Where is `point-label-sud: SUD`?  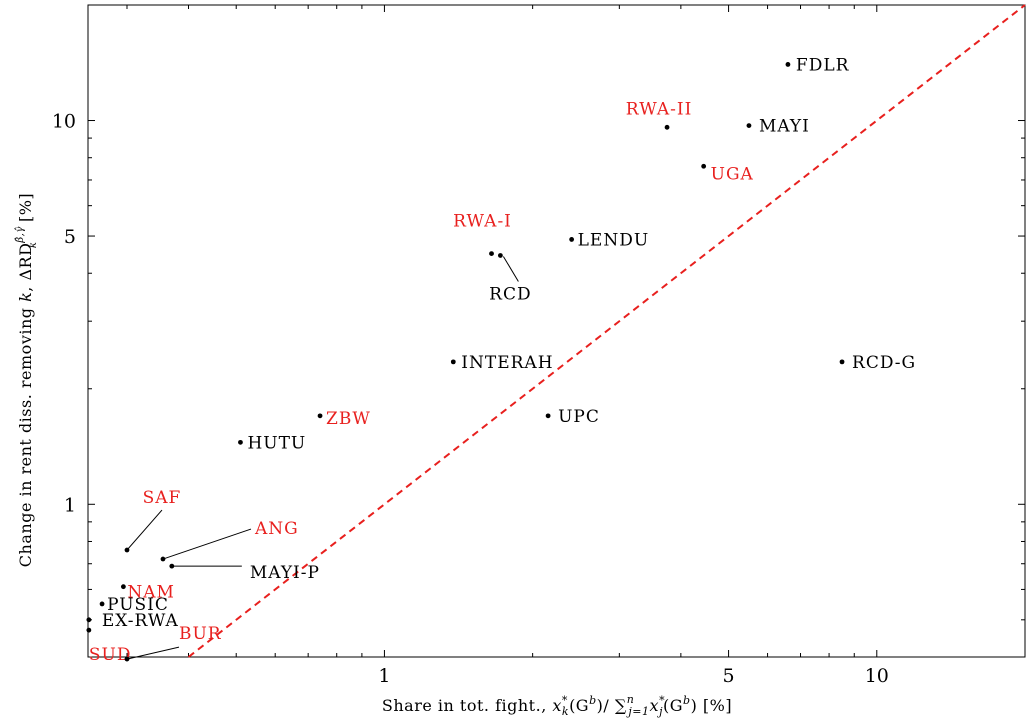
point-label-sud: SUD is located at coordinates (110, 655).